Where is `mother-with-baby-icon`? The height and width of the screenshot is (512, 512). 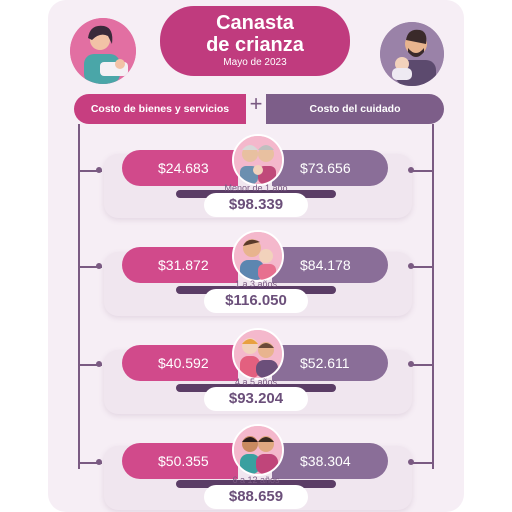
mother-with-baby-icon is located at coordinates (103, 51).